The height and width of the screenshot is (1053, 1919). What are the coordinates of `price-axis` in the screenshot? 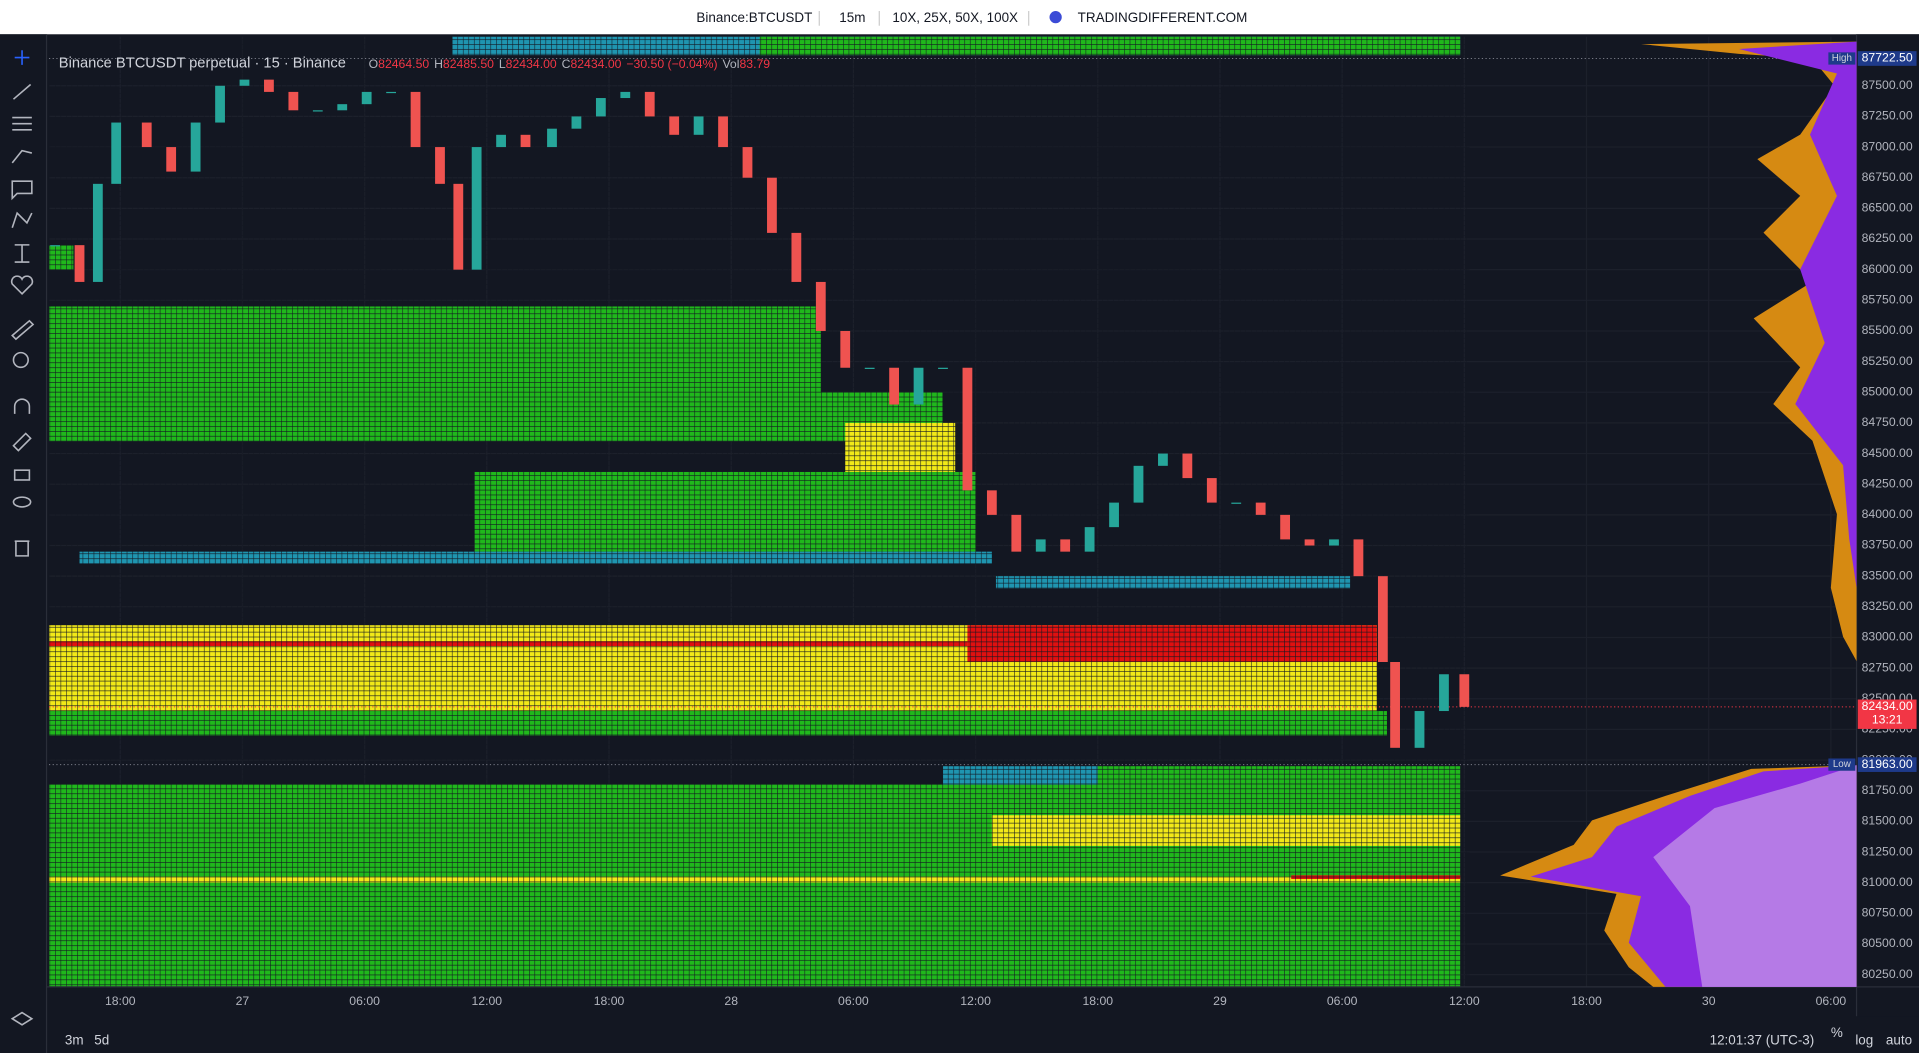 It's located at (1887, 525).